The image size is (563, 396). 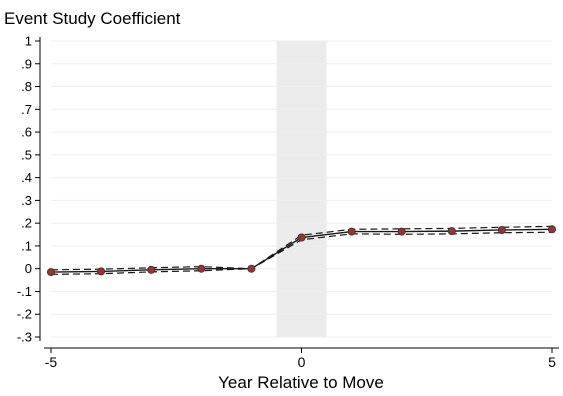 What do you see at coordinates (26, 177) in the screenshot?
I see `y-tick-label: .4` at bounding box center [26, 177].